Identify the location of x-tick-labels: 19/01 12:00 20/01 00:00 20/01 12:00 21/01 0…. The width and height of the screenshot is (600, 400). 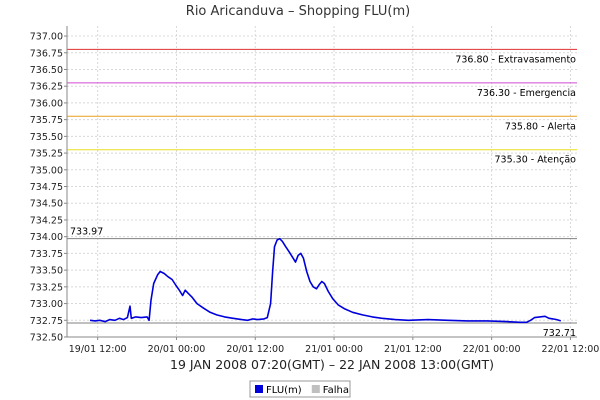
(334, 349).